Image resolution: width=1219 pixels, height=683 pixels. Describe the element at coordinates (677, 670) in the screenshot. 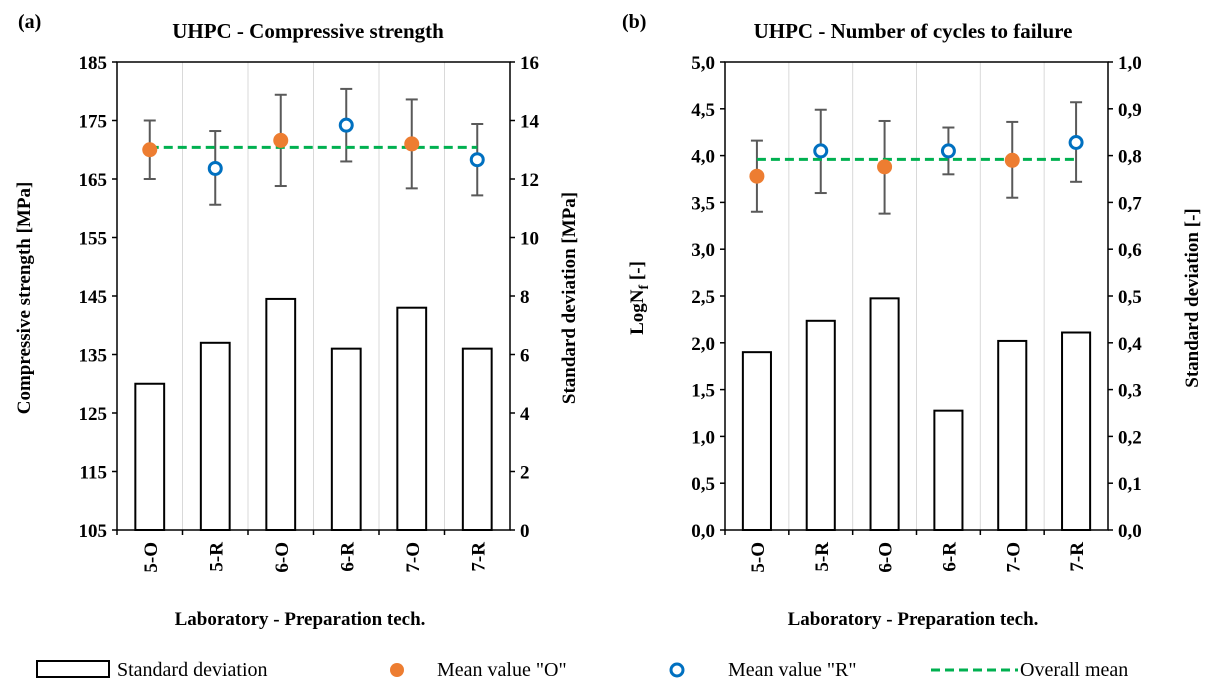

I see `legend-mean-r-marker` at that location.